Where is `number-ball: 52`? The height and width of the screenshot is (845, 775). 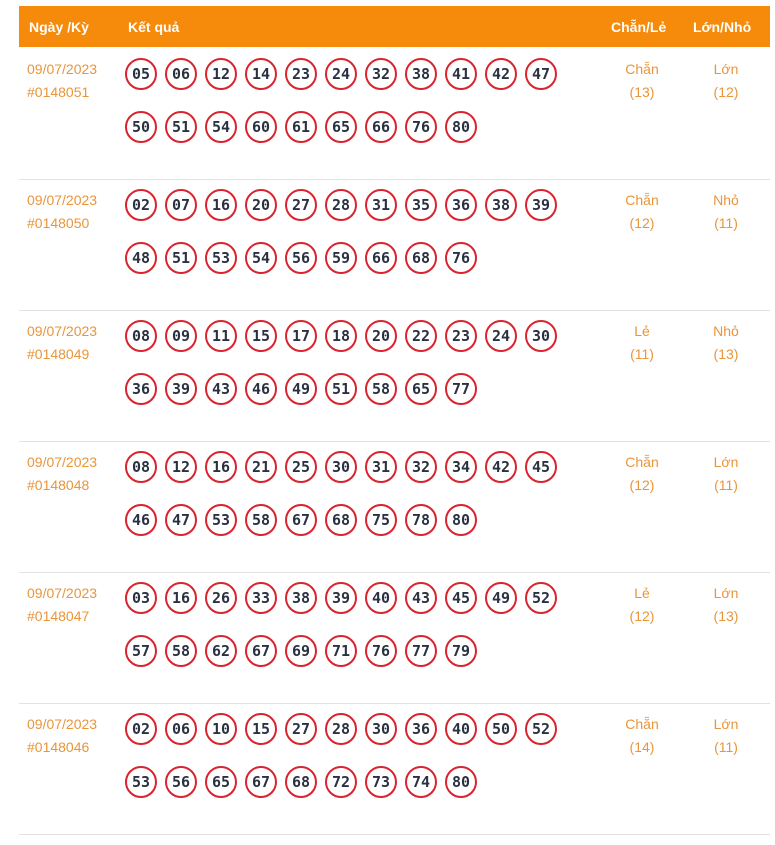 number-ball: 52 is located at coordinates (541, 598).